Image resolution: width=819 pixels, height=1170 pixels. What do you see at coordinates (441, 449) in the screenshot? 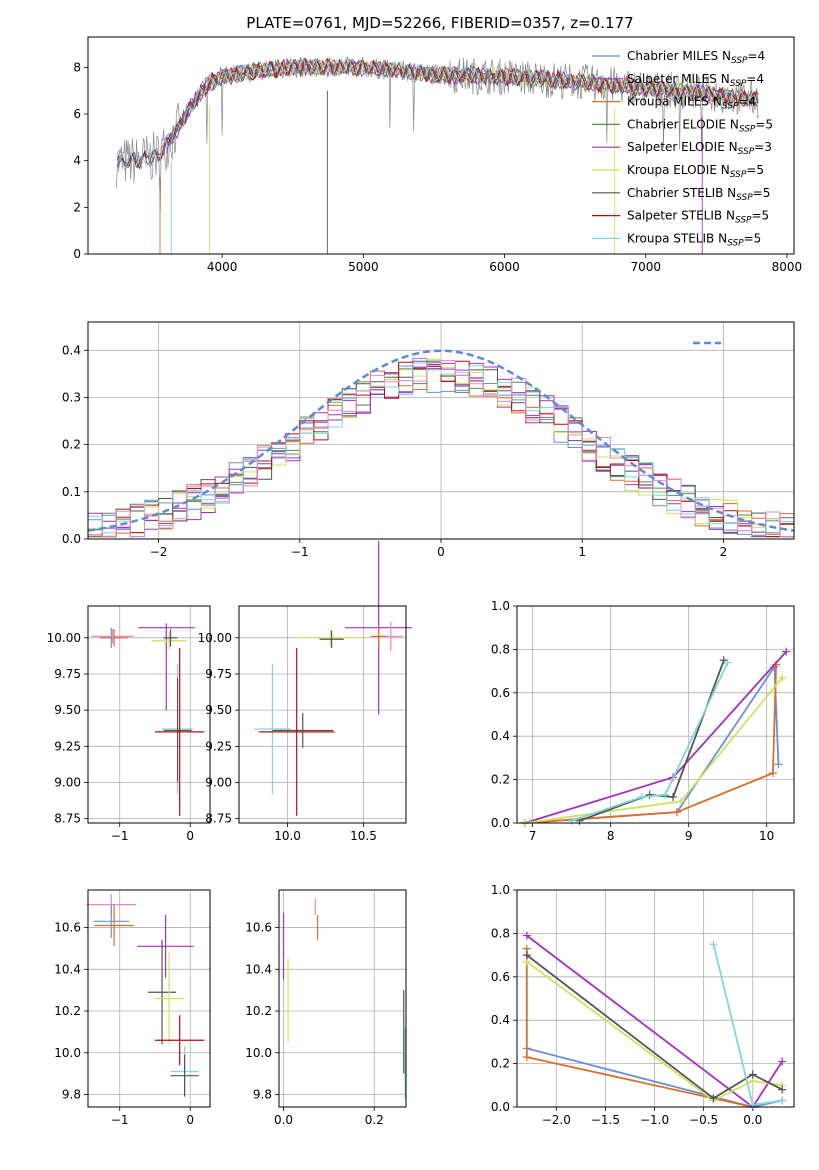
I see `histogram-step` at bounding box center [441, 449].